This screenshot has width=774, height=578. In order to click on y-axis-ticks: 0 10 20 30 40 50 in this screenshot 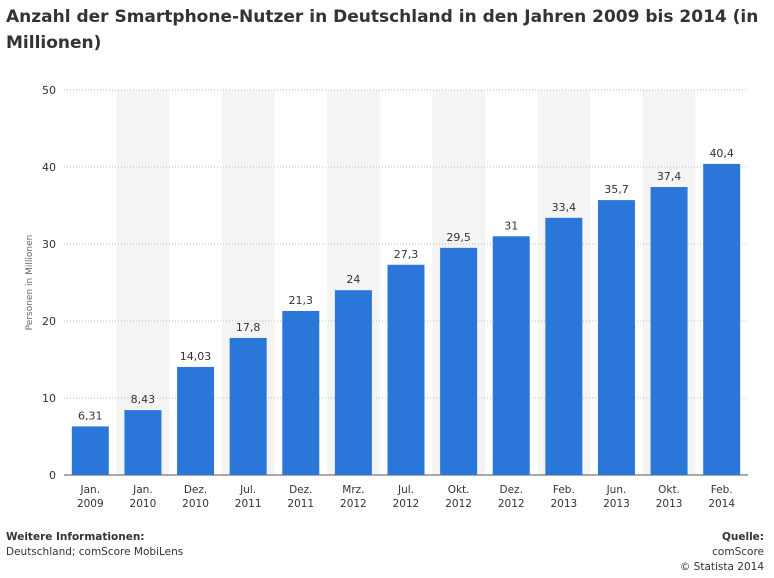, I will do `click(49, 283)`.